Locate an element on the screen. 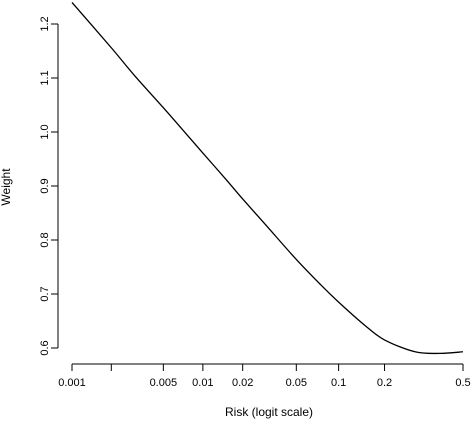 The width and height of the screenshot is (474, 424). x-tick-label: 0.2 is located at coordinates (384, 383).